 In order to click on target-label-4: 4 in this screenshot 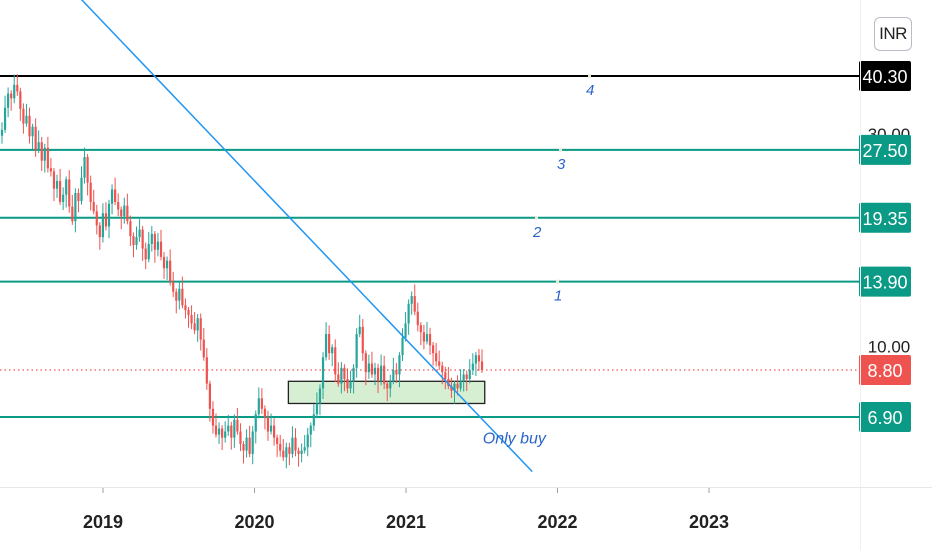, I will do `click(590, 90)`.